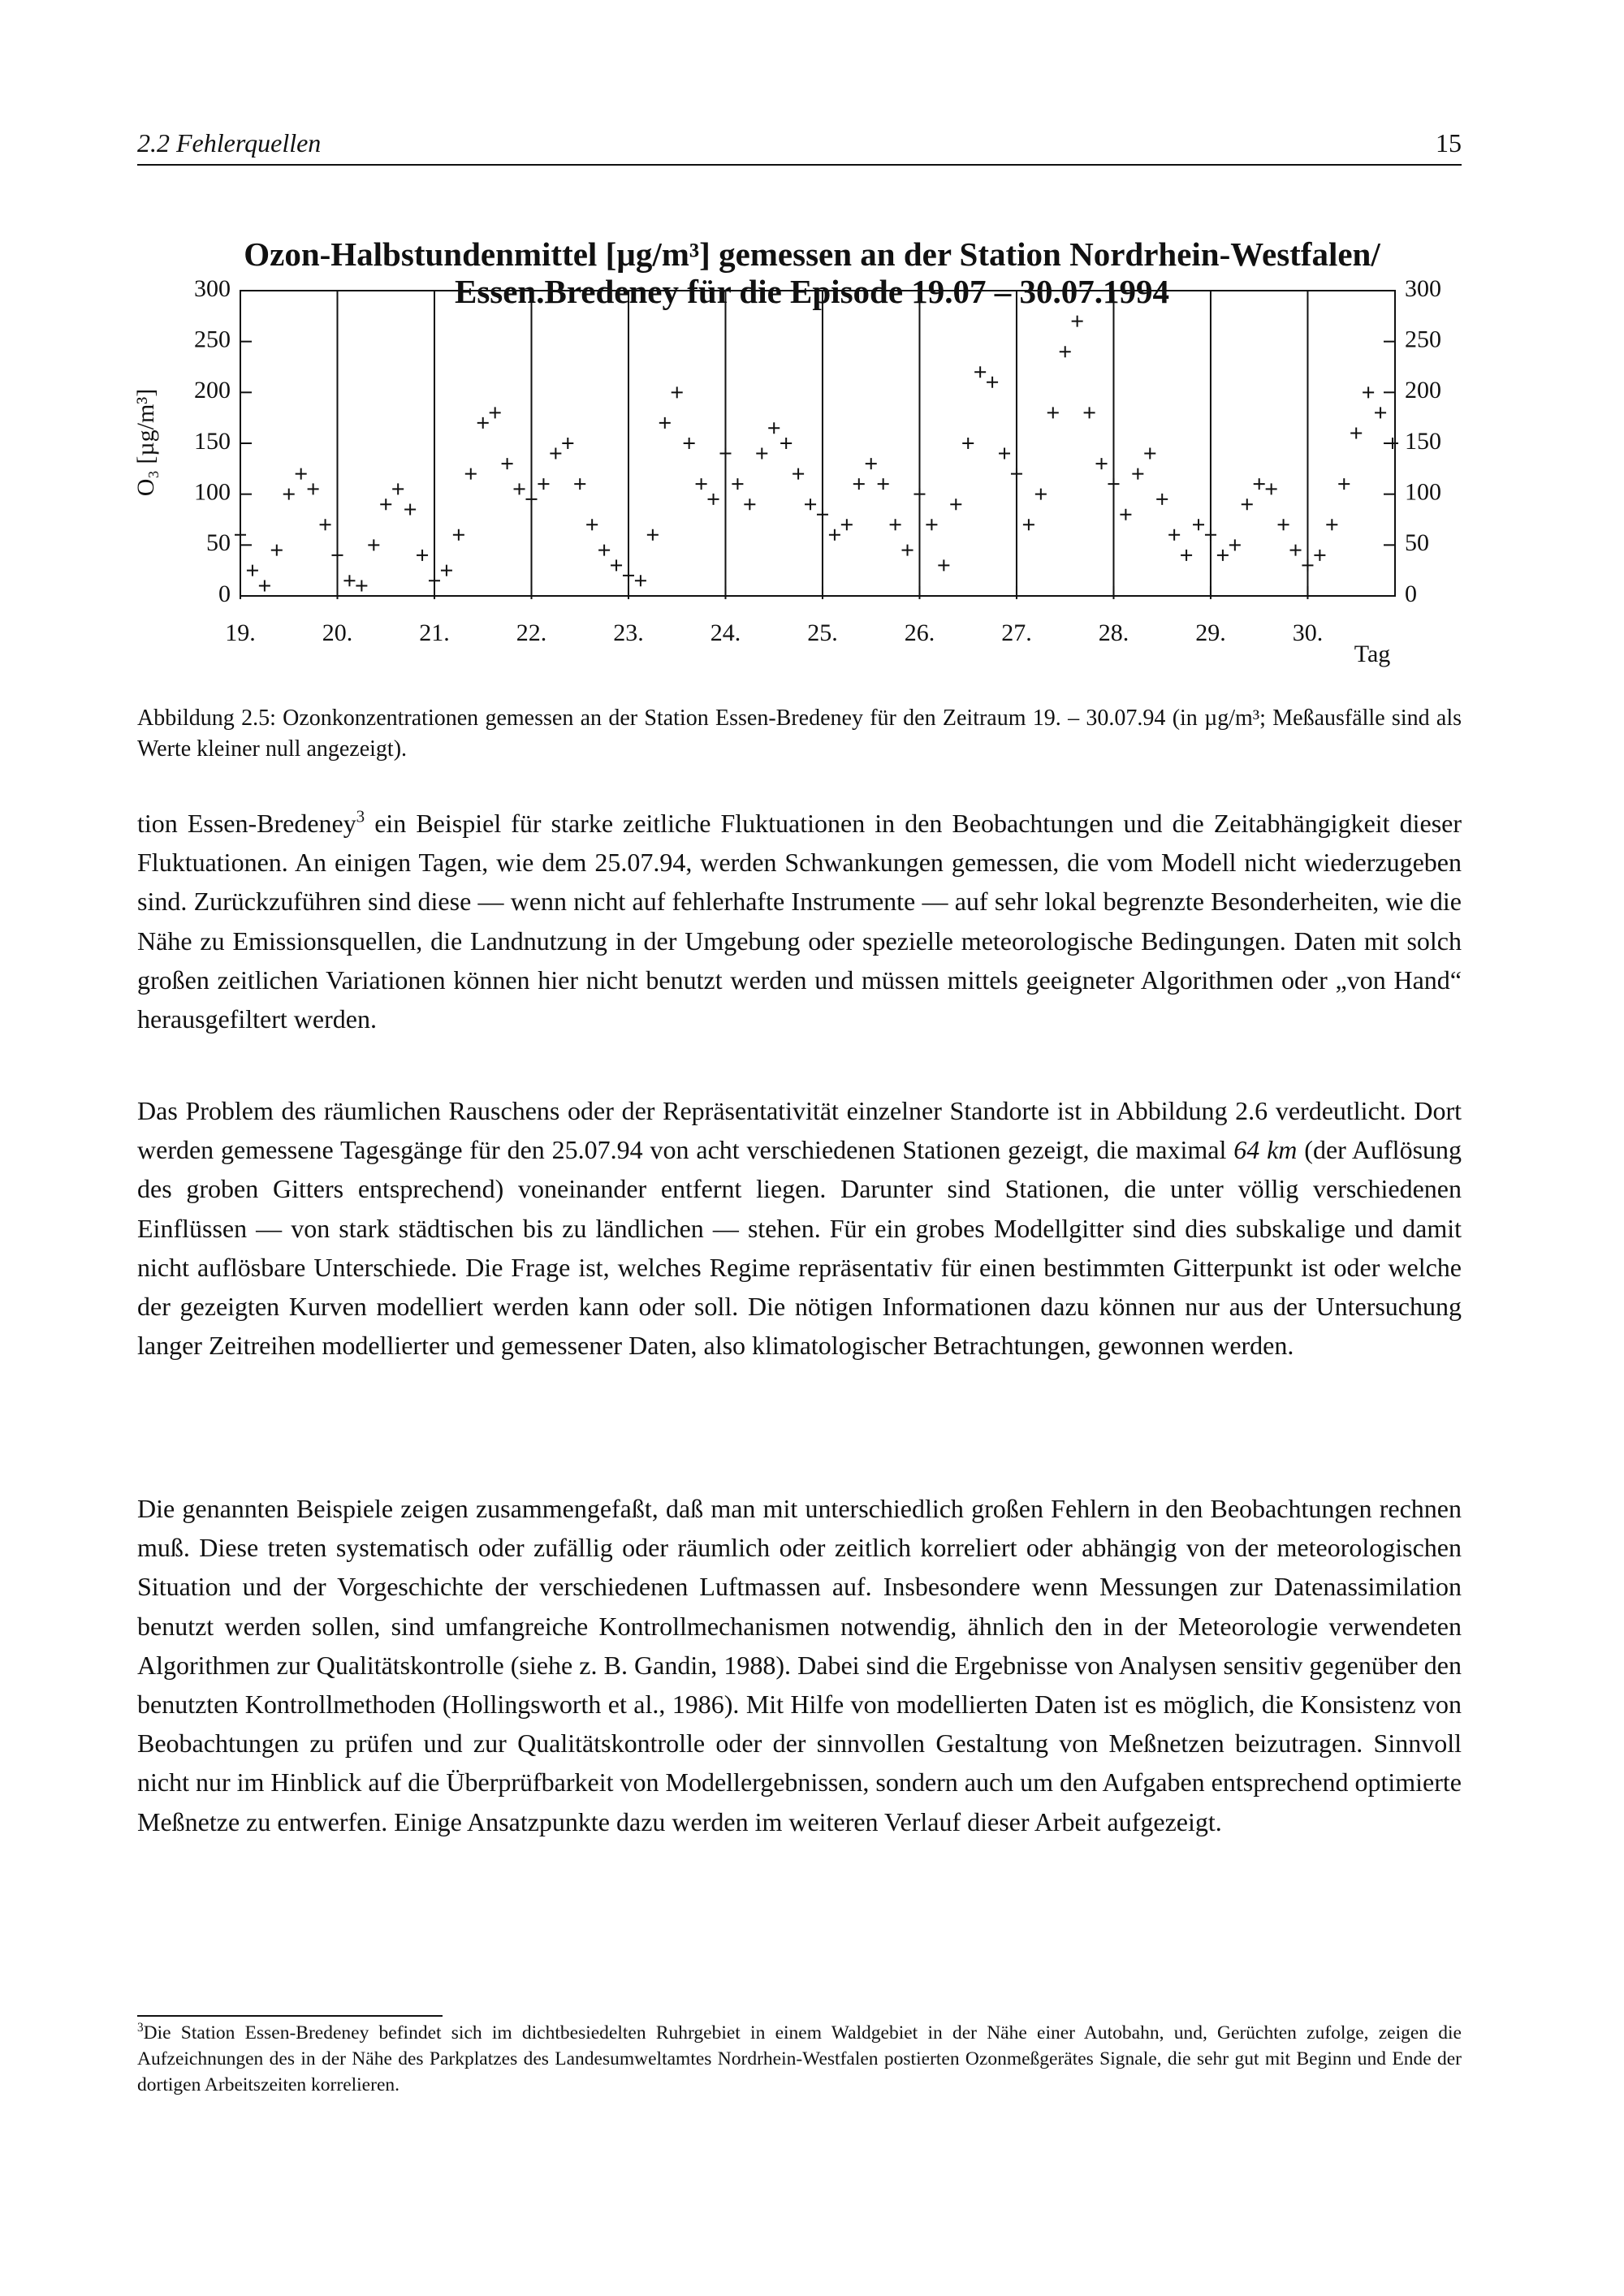 The height and width of the screenshot is (2296, 1624). Describe the element at coordinates (1266, 1150) in the screenshot. I see `text-italic: 64 km` at that location.